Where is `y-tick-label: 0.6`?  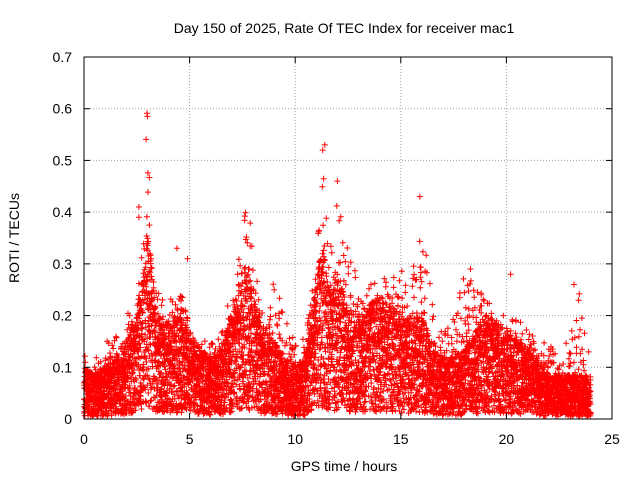 y-tick-label: 0.6 is located at coordinates (63, 109).